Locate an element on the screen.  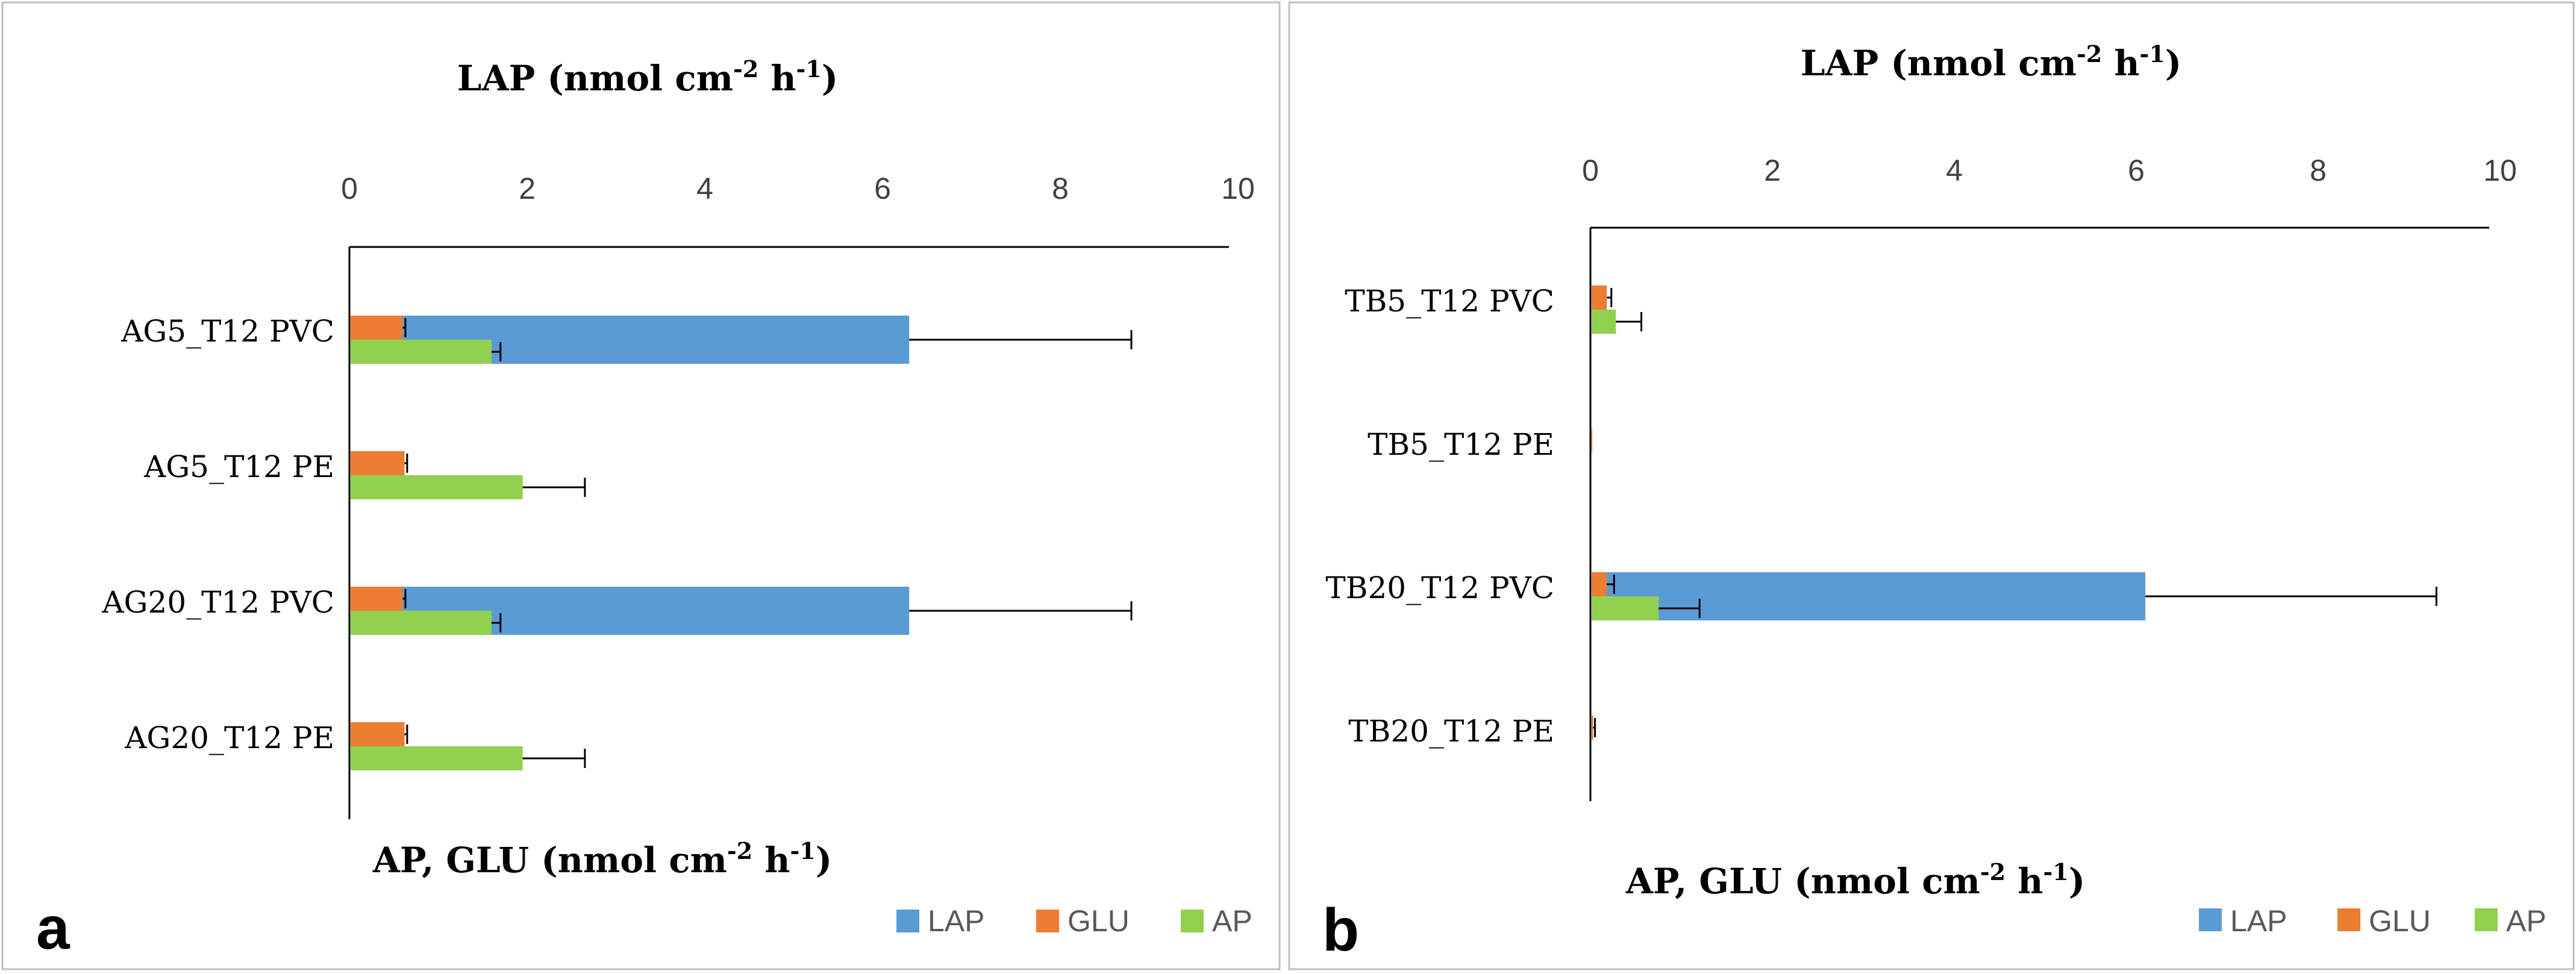
panel-b-legend-swatch-ap is located at coordinates (2487, 919).